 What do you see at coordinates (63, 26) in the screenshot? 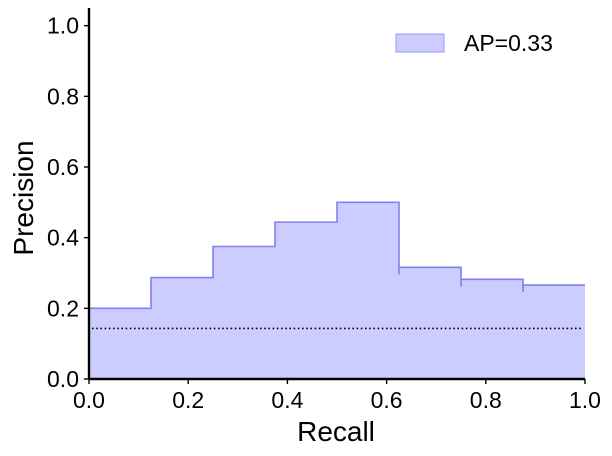
I see `y-tick-label: 1.0` at bounding box center [63, 26].